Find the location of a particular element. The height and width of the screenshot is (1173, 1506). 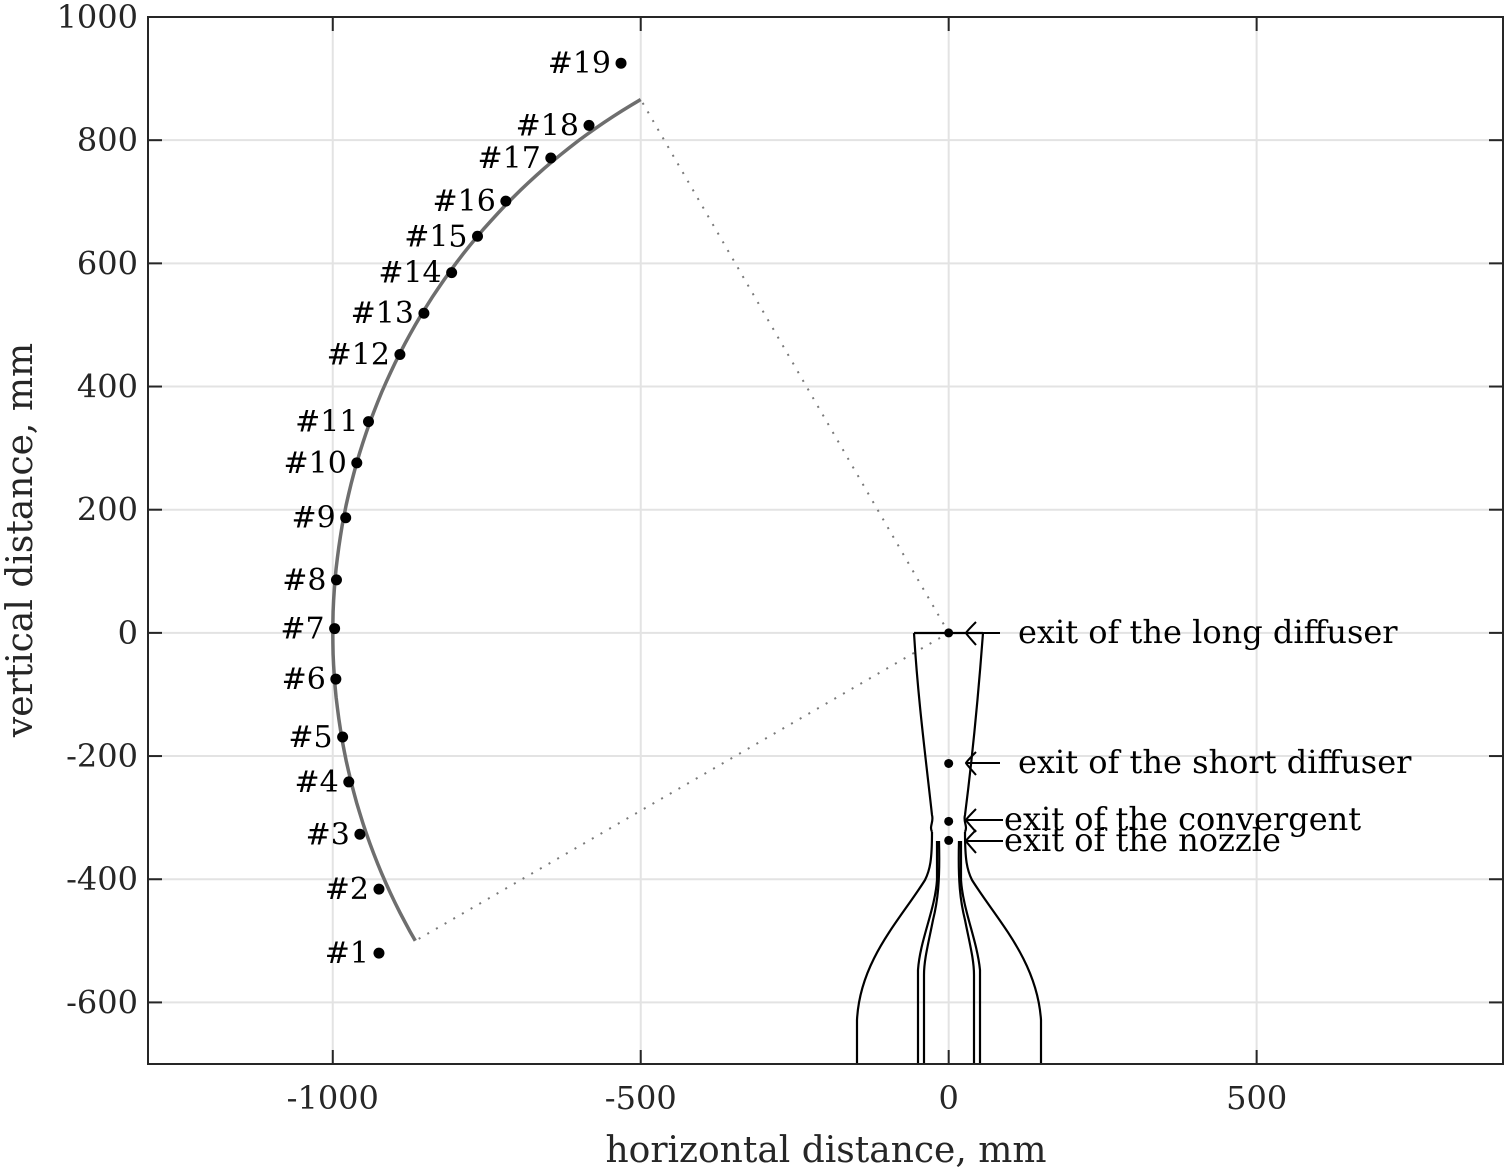

point-label: #6 is located at coordinates (304, 679).